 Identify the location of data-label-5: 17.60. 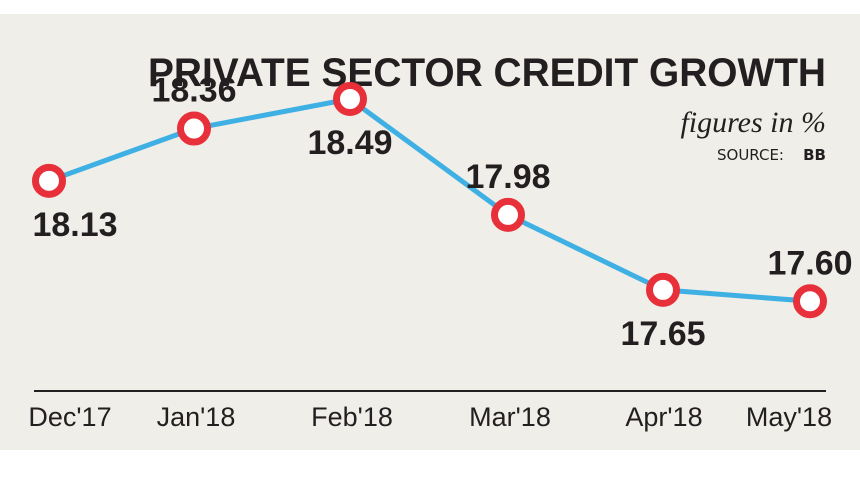
(809, 263).